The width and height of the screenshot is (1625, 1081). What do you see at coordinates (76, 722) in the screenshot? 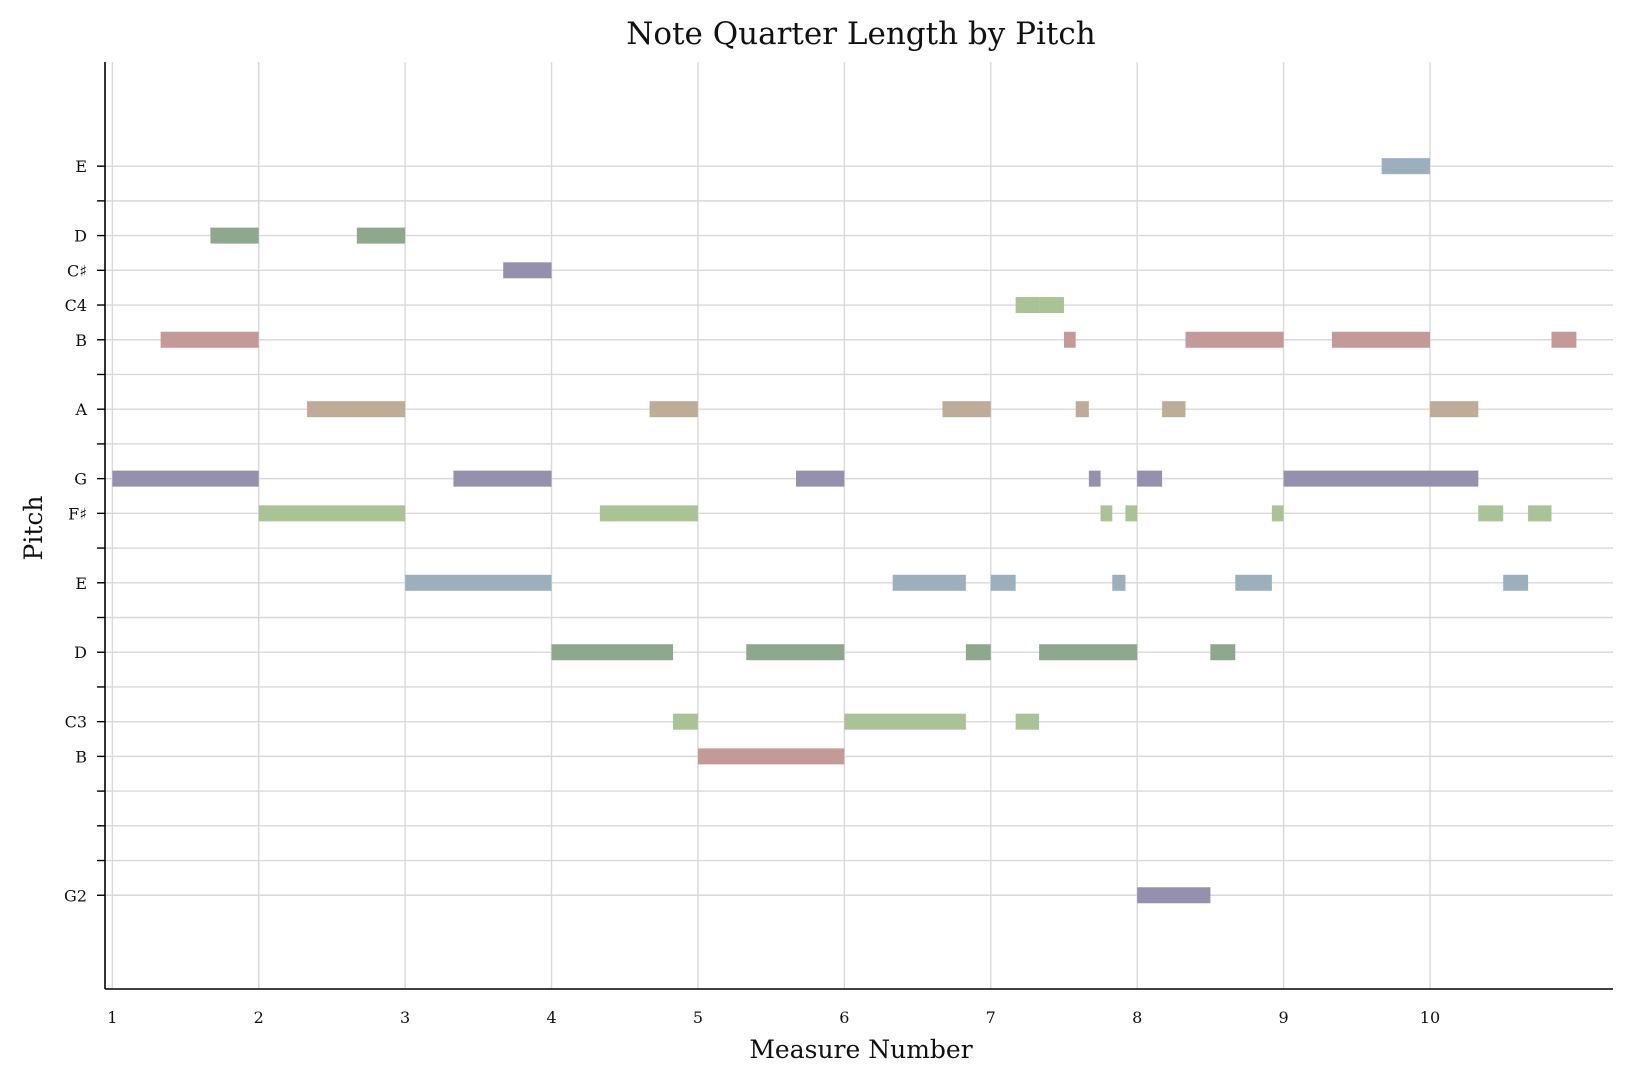
I see `y-tick-label: C3` at bounding box center [76, 722].